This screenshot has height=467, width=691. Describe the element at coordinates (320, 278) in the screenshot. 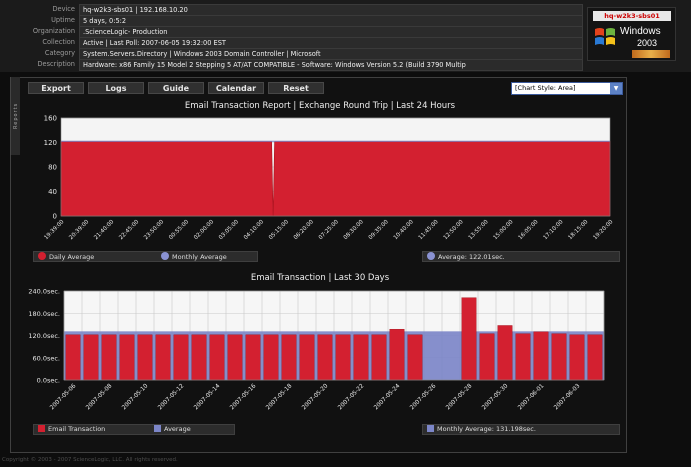

I see `chart2-title: Email Transaction | Last 30 Days` at that location.